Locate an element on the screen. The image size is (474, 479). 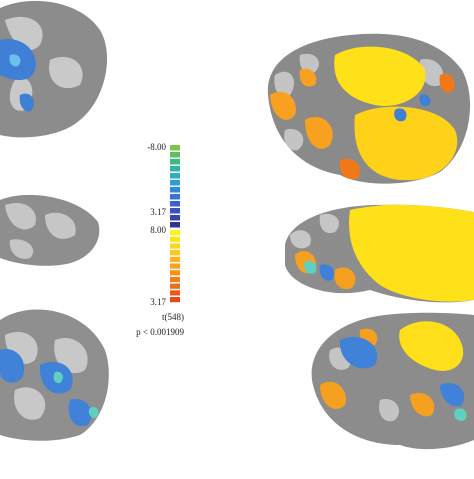
colorbar-negative is located at coordinates (175, 186).